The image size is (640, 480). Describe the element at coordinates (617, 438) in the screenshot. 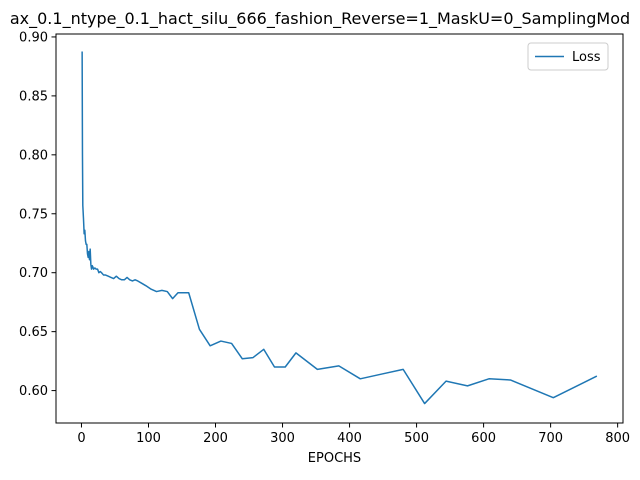

I see `x-tick-label: 800` at that location.